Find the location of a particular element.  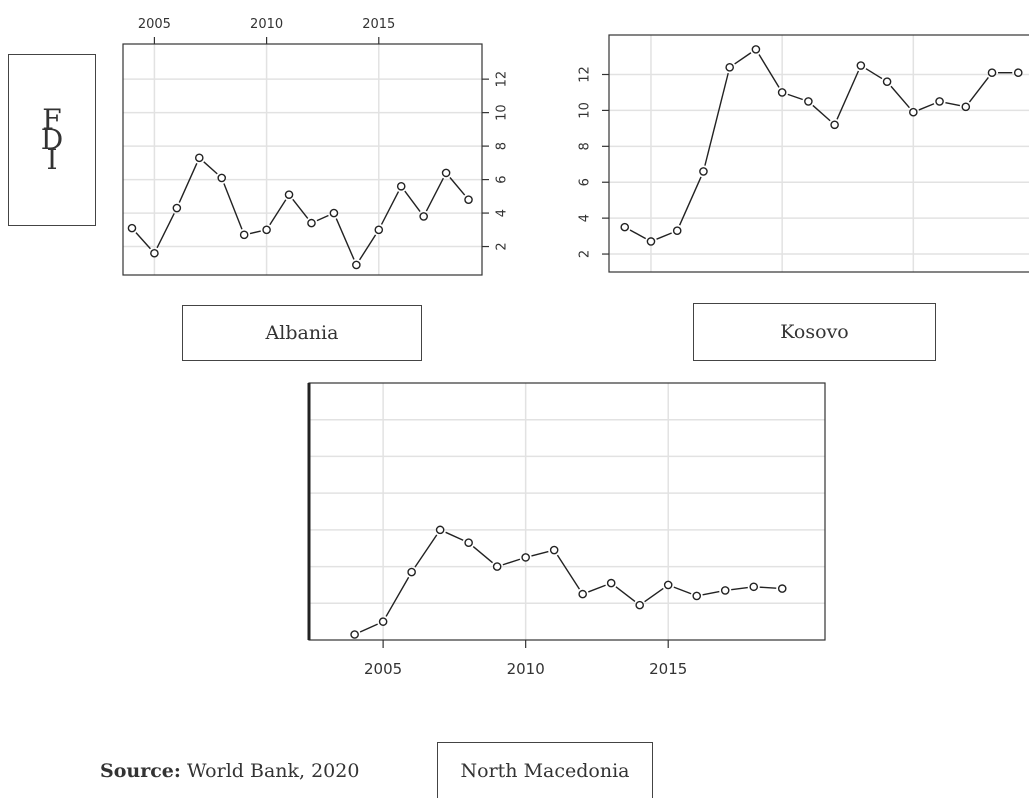

albania-title-box: Albania is located at coordinates (302, 333).